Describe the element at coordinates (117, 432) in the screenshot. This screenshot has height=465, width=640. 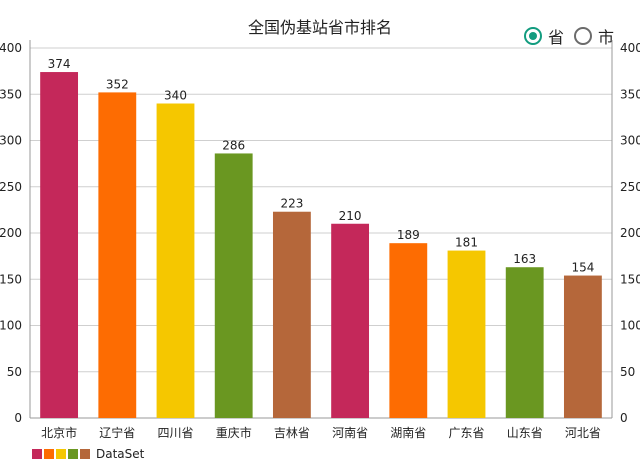
I see `x-tick-label: 辽宁省` at that location.